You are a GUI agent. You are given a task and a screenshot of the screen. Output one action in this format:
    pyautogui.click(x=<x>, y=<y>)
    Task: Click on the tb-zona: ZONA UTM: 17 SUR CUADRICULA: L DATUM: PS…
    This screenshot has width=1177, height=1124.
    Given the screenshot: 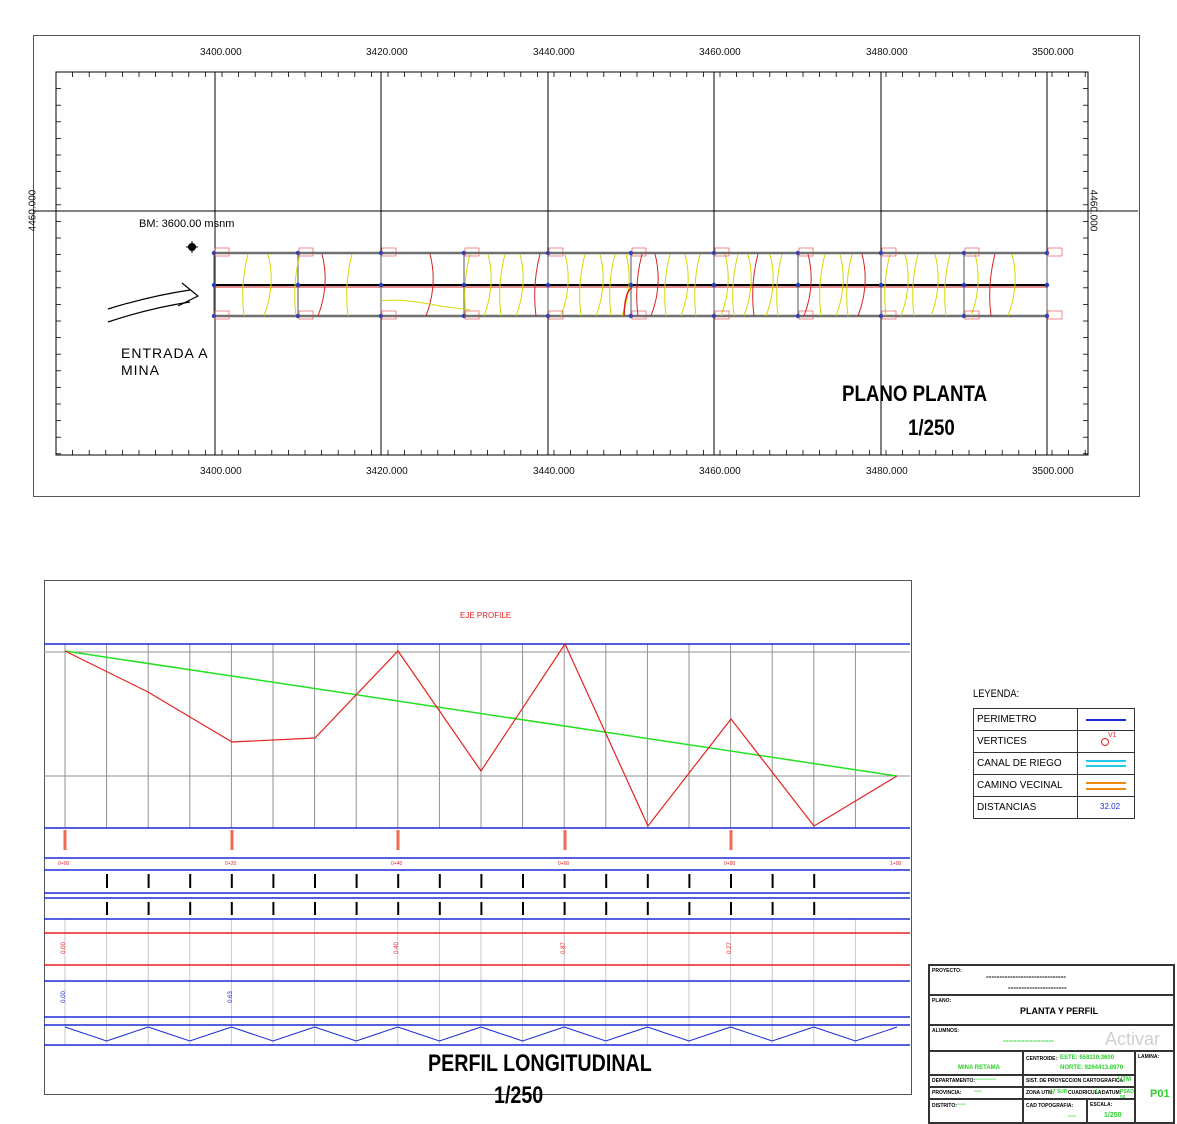 What is the action you would take?
    pyautogui.click(x=1079, y=1093)
    